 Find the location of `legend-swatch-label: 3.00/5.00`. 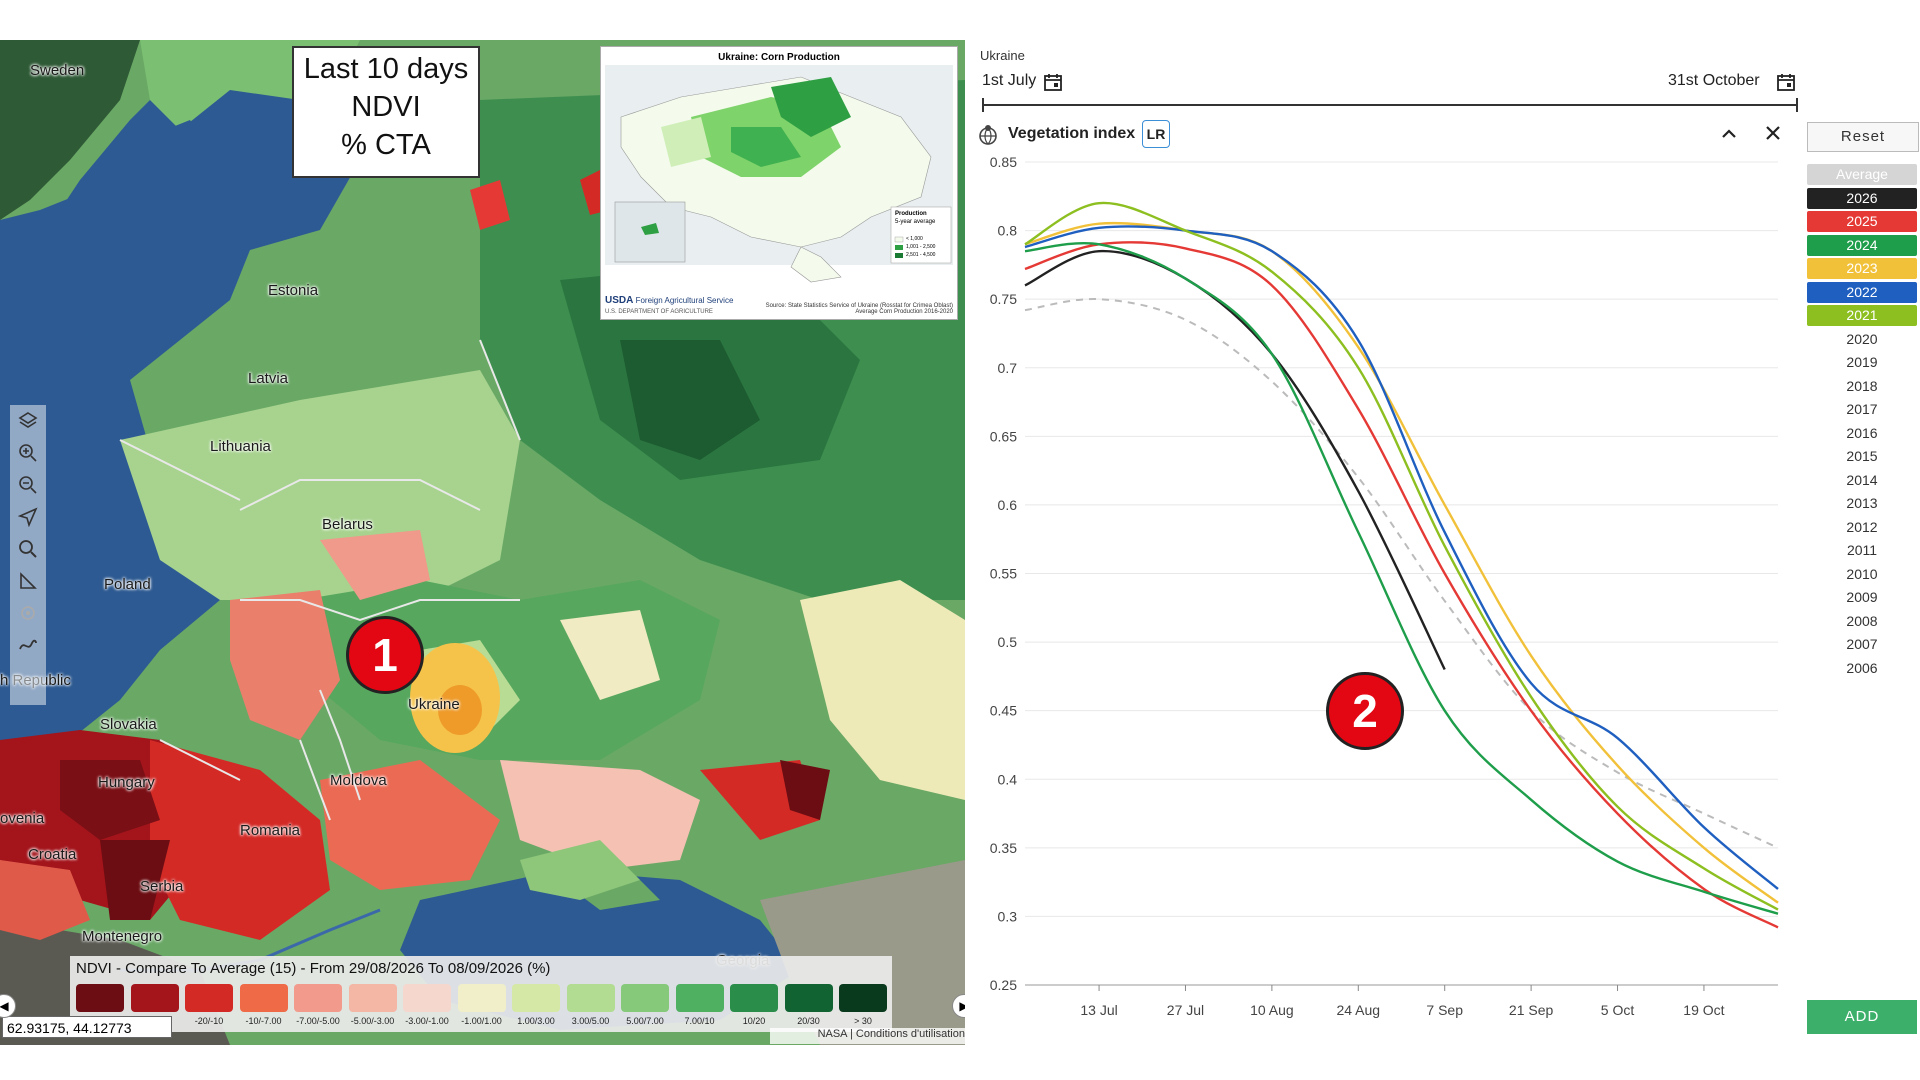

legend-swatch-label: 3.00/5.00 is located at coordinates (590, 1021).